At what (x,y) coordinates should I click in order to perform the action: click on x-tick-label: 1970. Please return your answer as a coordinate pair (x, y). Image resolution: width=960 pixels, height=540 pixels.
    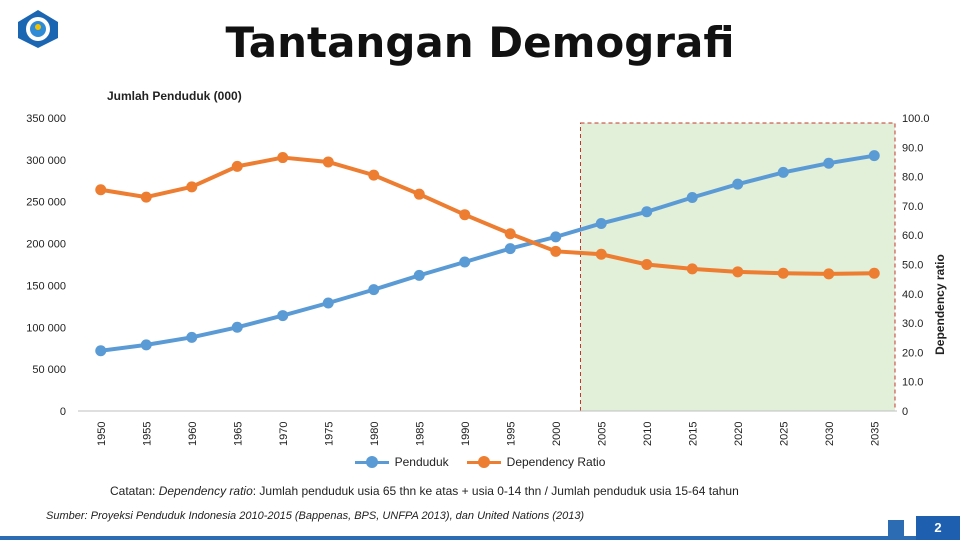
    Looking at the image, I should click on (284, 434).